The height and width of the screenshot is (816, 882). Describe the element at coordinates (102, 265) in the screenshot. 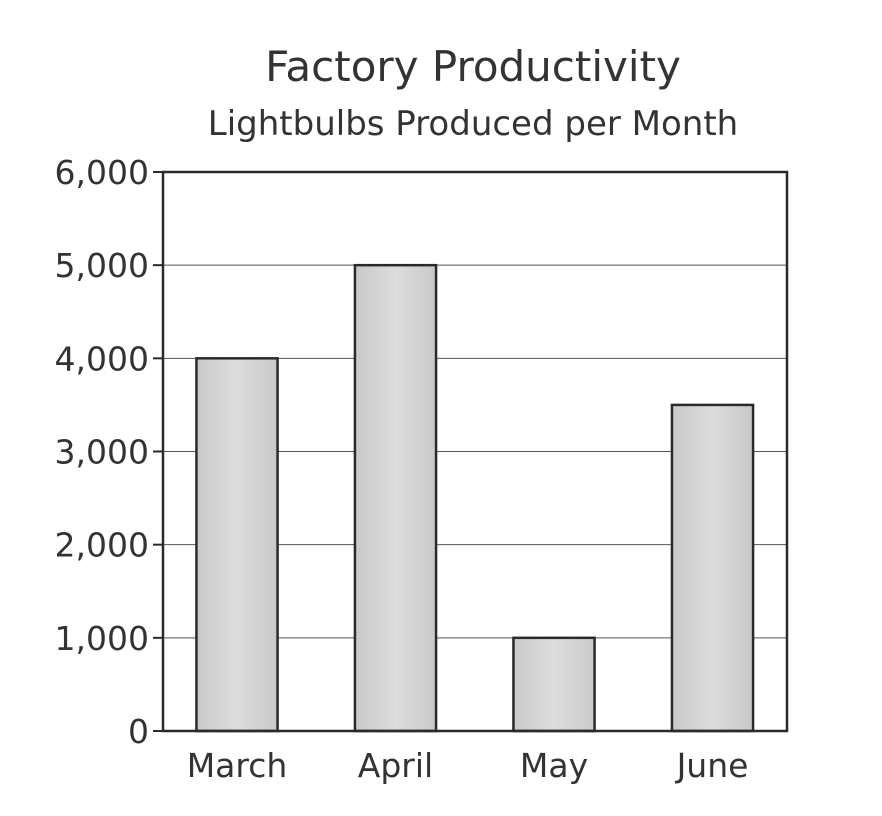

I see `y-tick-label-5000: 5,000` at that location.